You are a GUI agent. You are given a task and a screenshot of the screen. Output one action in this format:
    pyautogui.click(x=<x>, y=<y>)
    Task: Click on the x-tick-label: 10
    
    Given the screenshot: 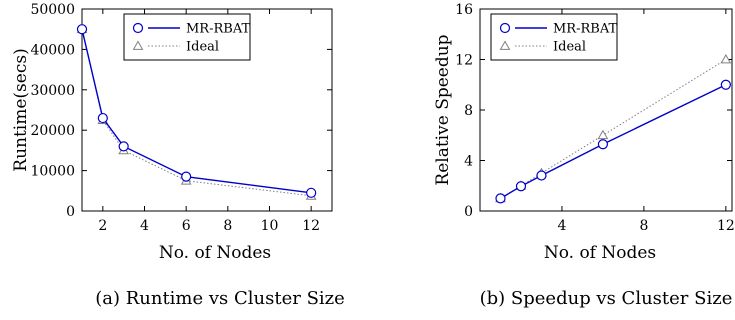 What is the action you would take?
    pyautogui.click(x=270, y=226)
    